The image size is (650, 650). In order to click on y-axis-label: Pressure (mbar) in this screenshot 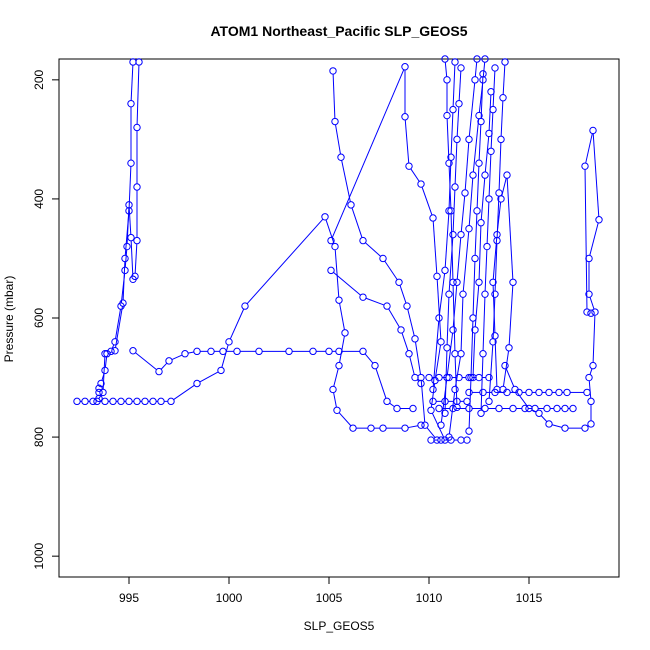, I will do `click(9, 319)`.